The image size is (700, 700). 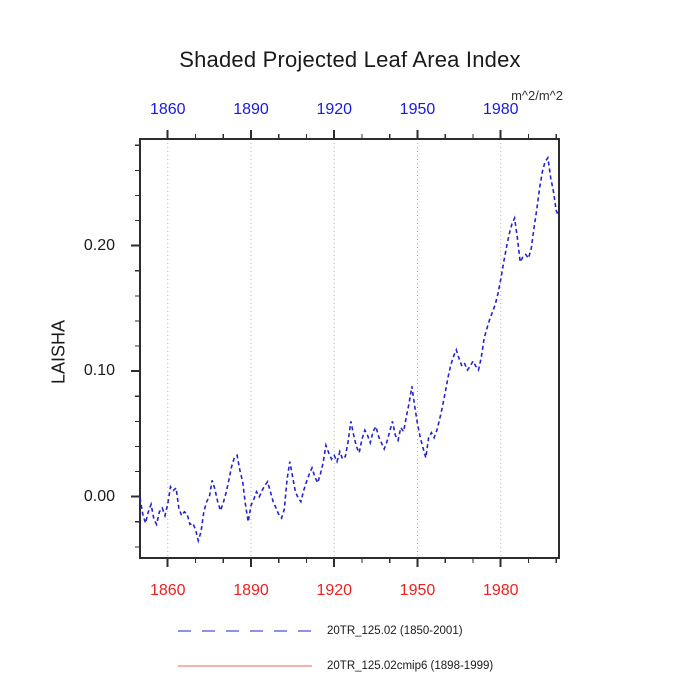 I want to click on chart-title: Shaded Projected Leaf Area Index, so click(x=350, y=59).